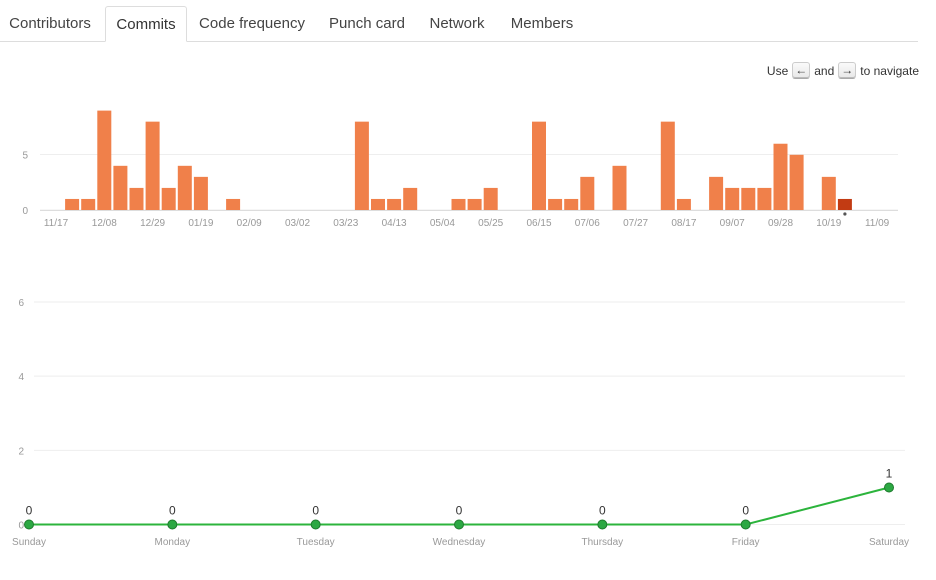 This screenshot has height=580, width=936. Describe the element at coordinates (21, 451) in the screenshot. I see `line-chart-y-tick: 2` at that location.